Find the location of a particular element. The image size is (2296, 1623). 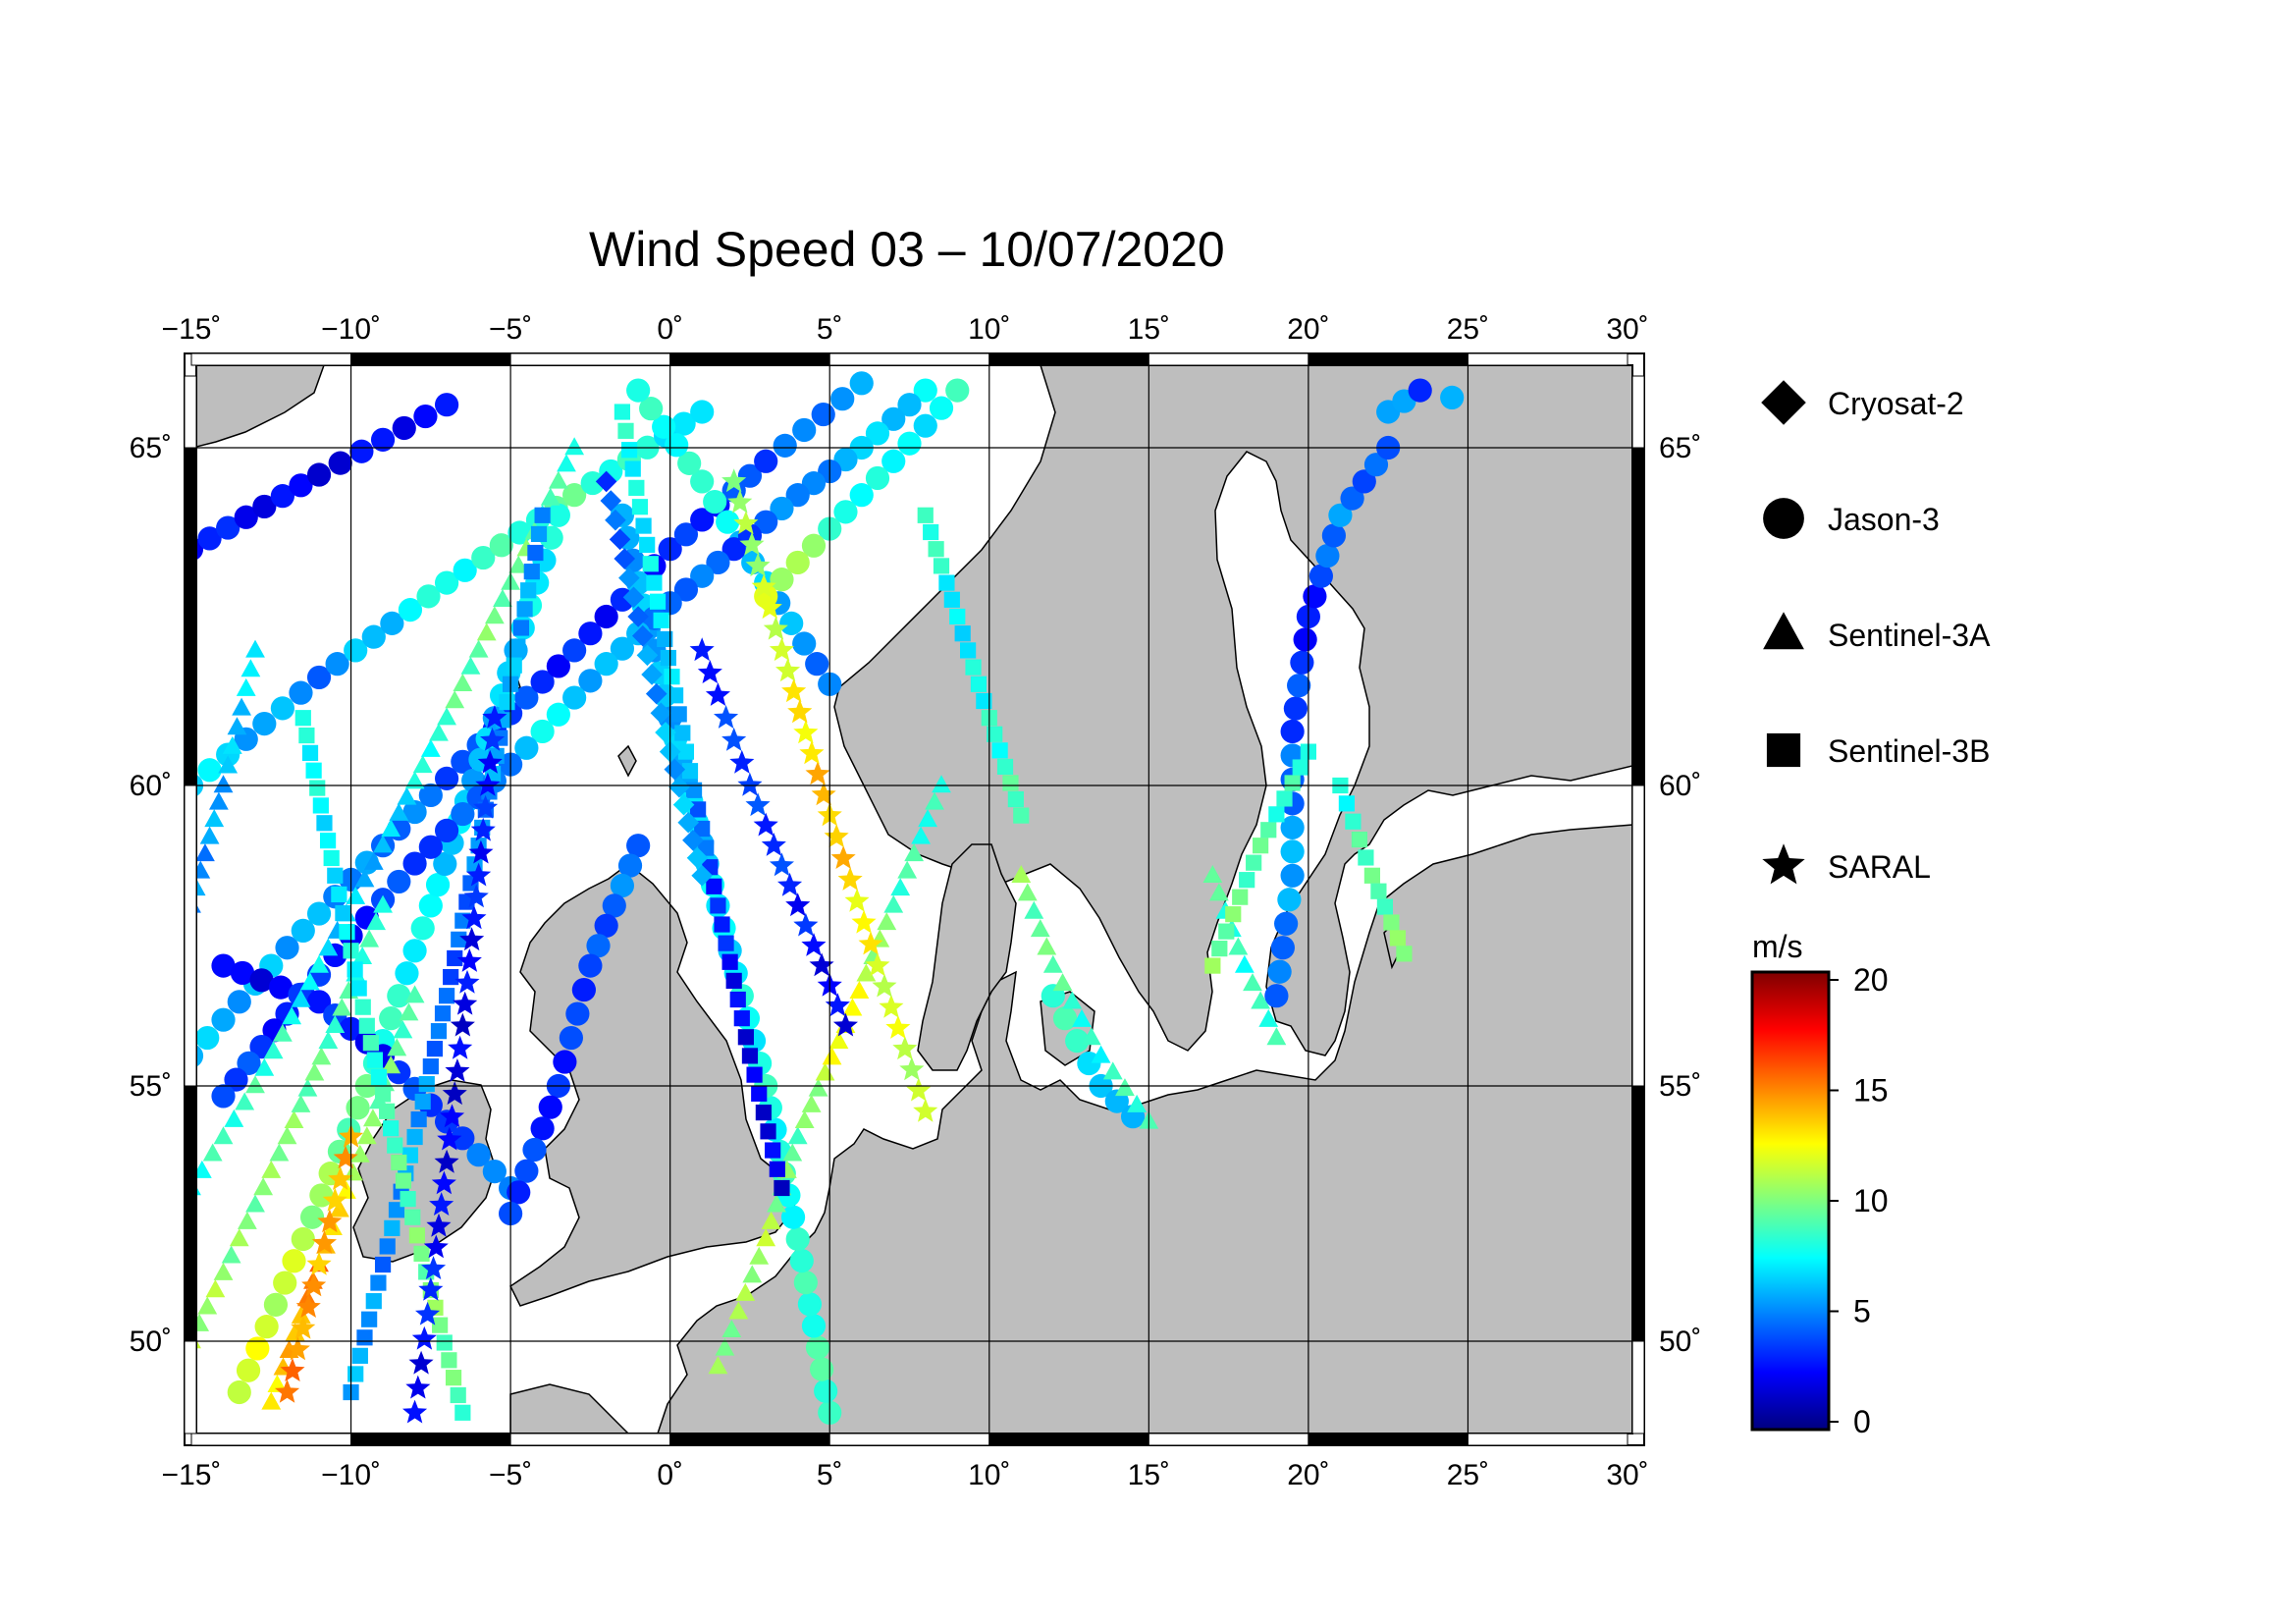

land-scandinavia is located at coordinates (1232, 710).